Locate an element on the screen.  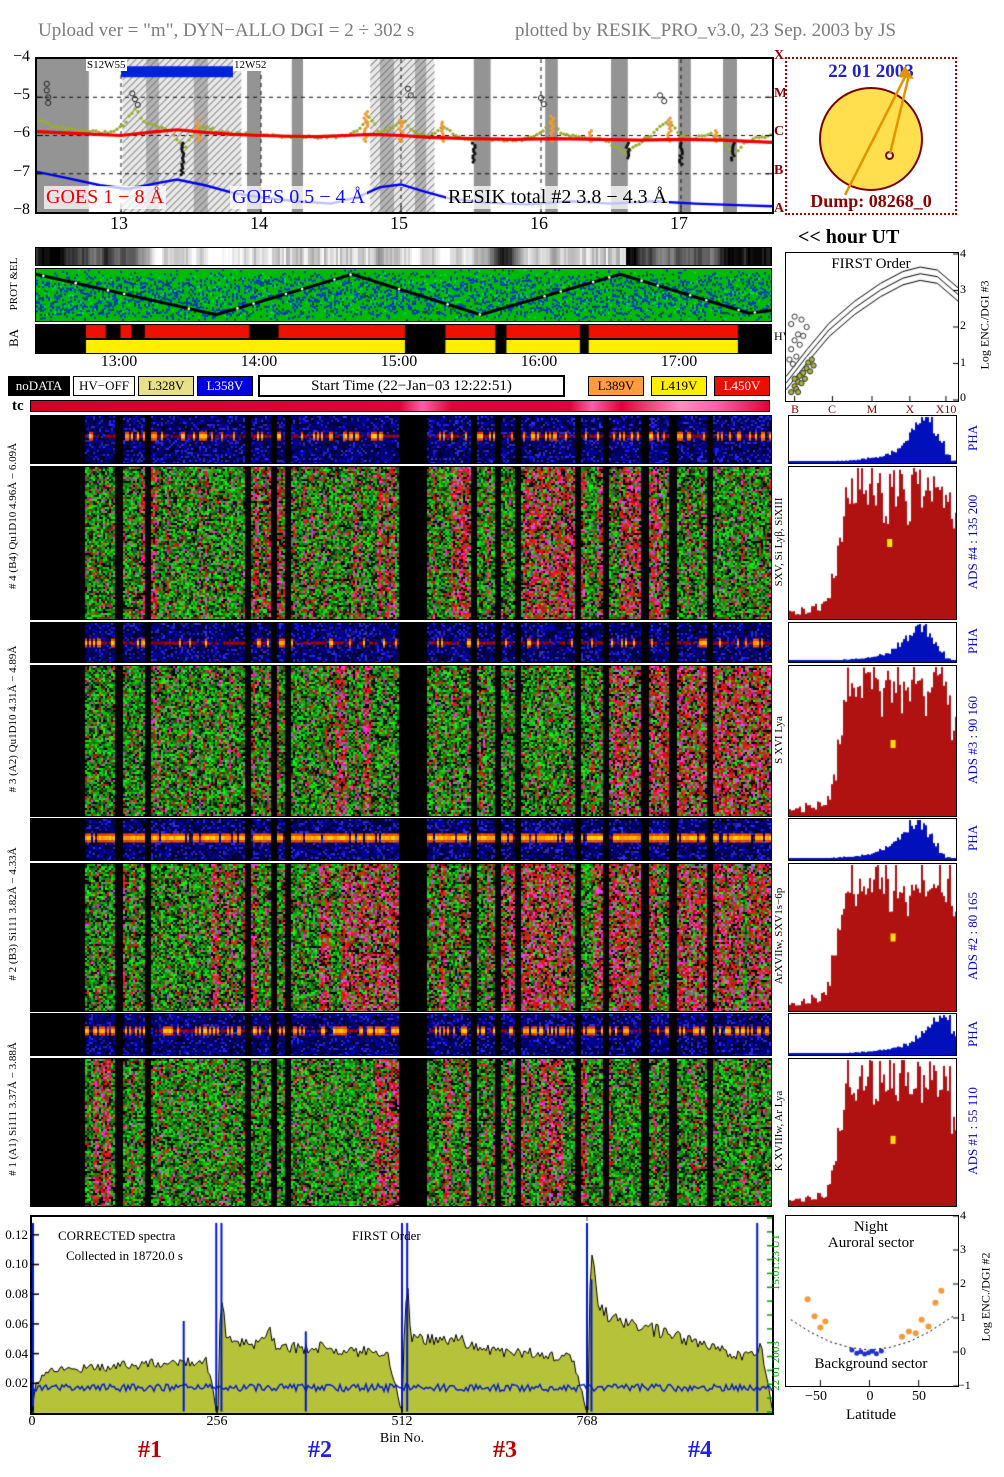
fo-xtick: C is located at coordinates (831, 409).